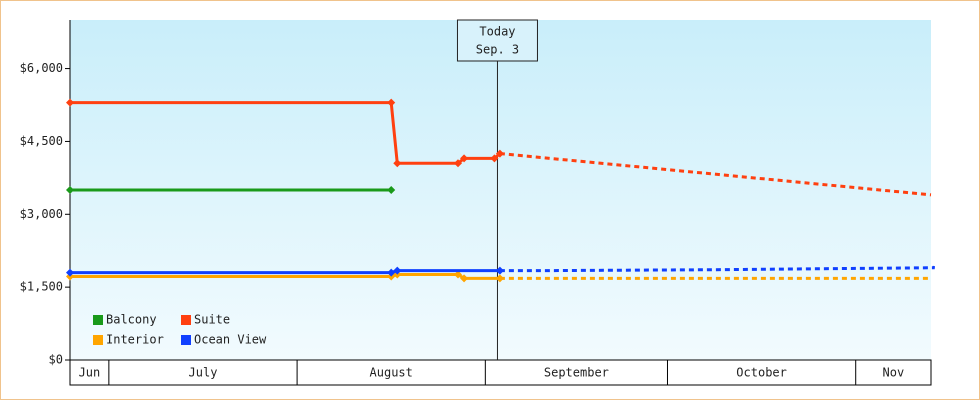  Describe the element at coordinates (500, 372) in the screenshot. I see `x-axis-band` at that location.